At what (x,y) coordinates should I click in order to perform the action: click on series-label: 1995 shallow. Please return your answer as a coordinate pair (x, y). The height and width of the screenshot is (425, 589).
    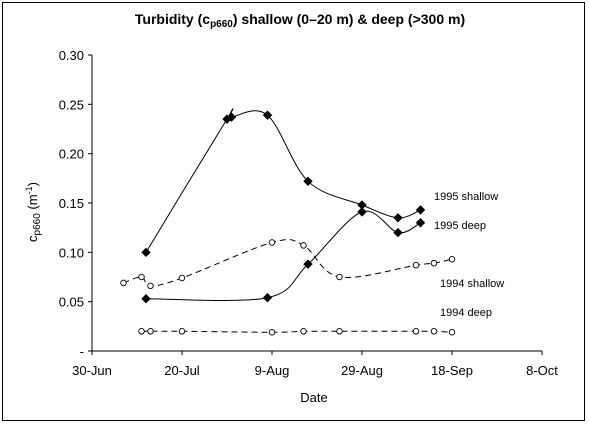
    Looking at the image, I should click on (466, 197).